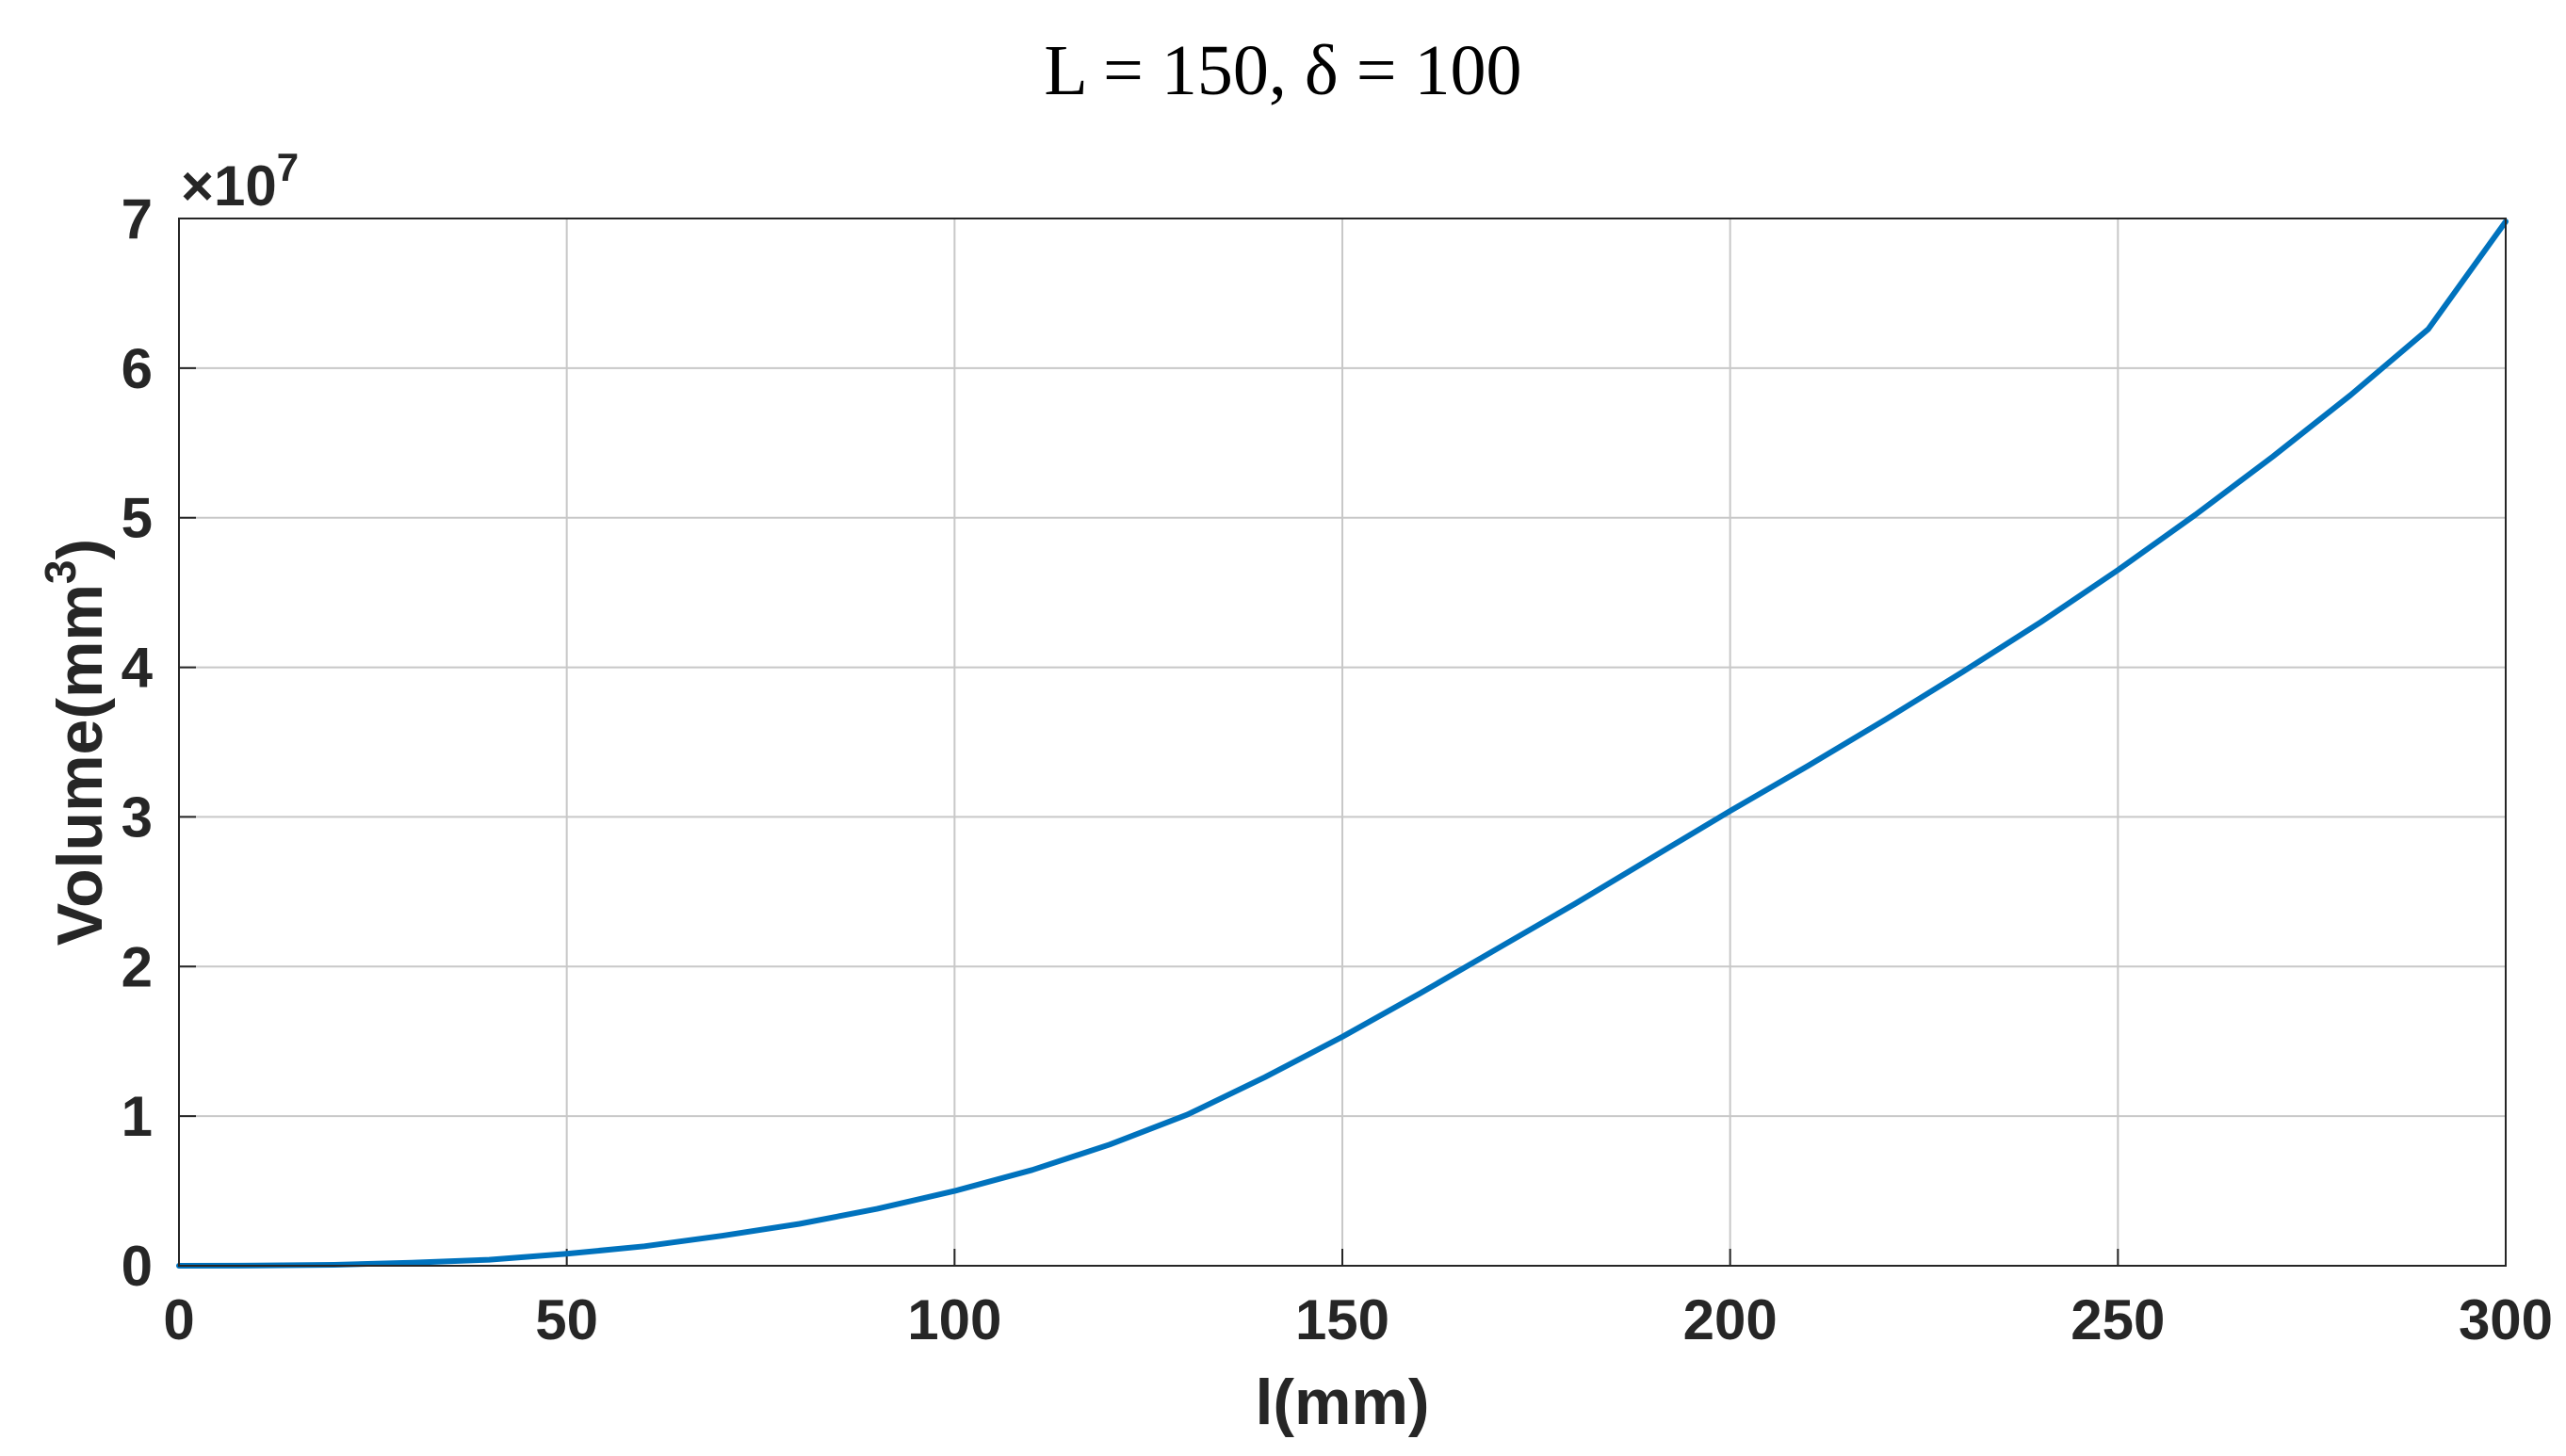 The width and height of the screenshot is (2566, 1456). I want to click on y-axis-label-suffix: ), so click(80, 549).